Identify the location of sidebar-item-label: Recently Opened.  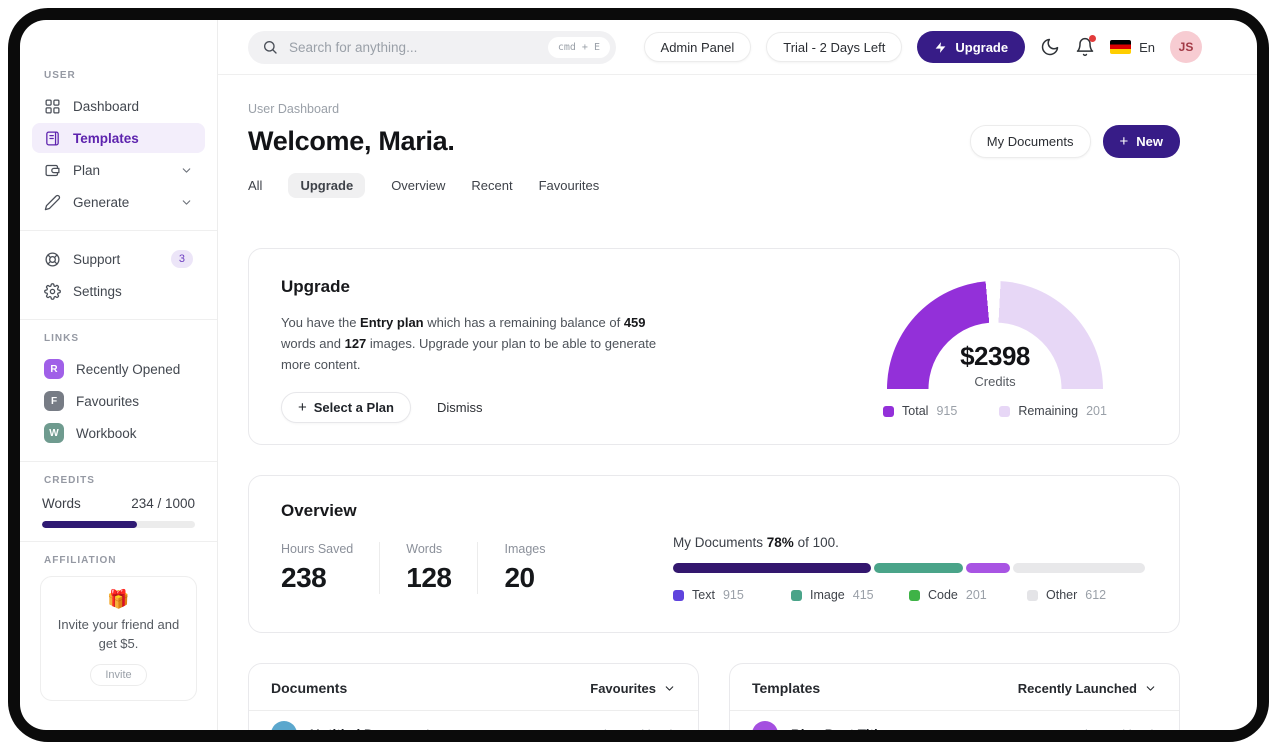
(128, 369).